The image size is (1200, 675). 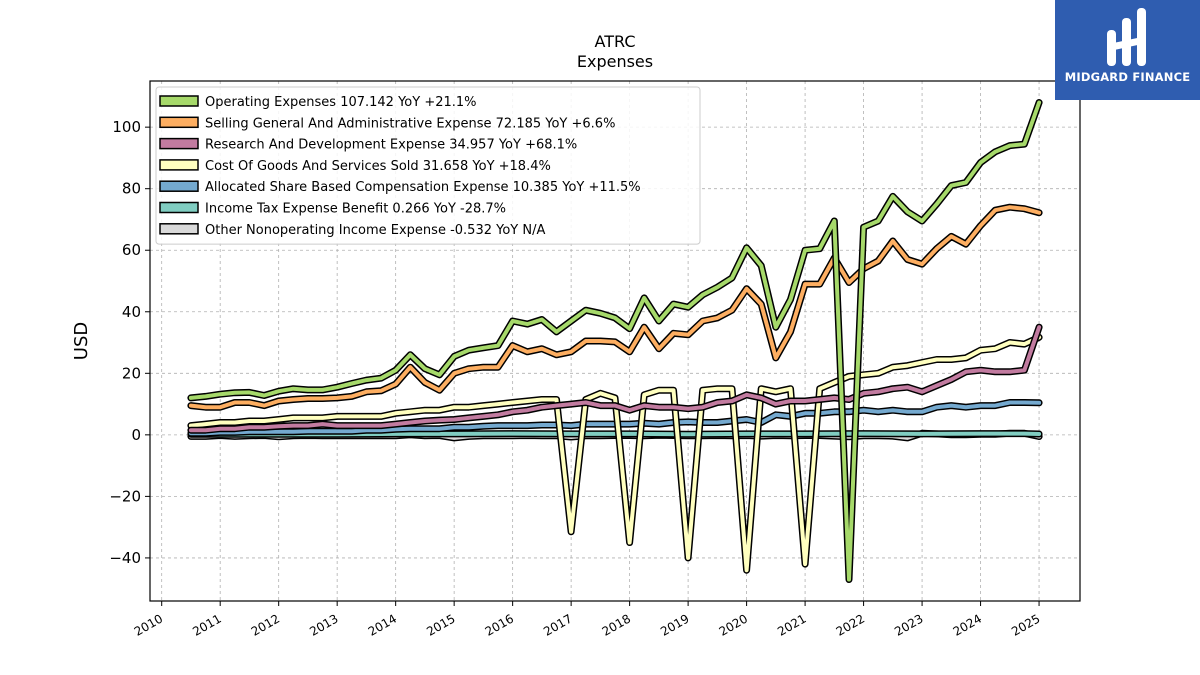 What do you see at coordinates (125, 496) in the screenshot?
I see `y-tick-label: −20` at bounding box center [125, 496].